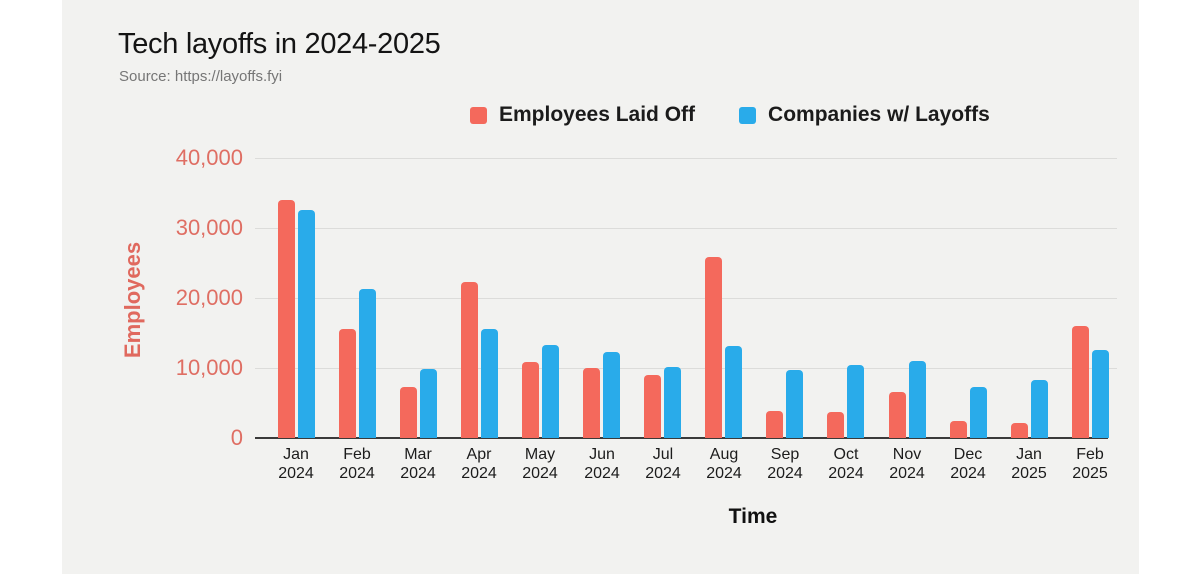  I want to click on x-axis-line, so click(682, 438).